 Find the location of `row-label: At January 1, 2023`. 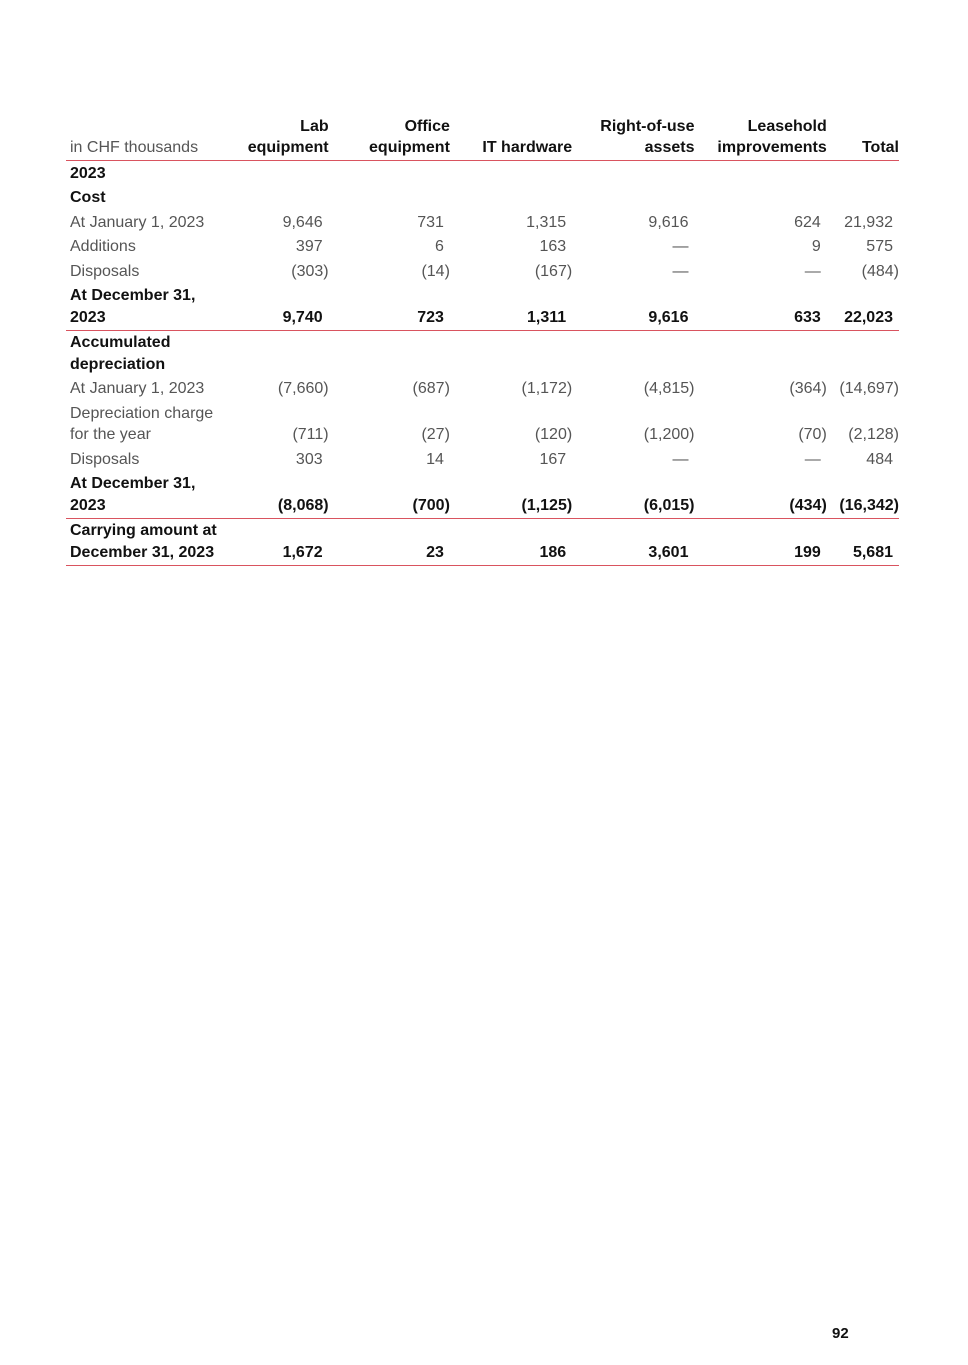

row-label: At January 1, 2023 is located at coordinates (137, 222).